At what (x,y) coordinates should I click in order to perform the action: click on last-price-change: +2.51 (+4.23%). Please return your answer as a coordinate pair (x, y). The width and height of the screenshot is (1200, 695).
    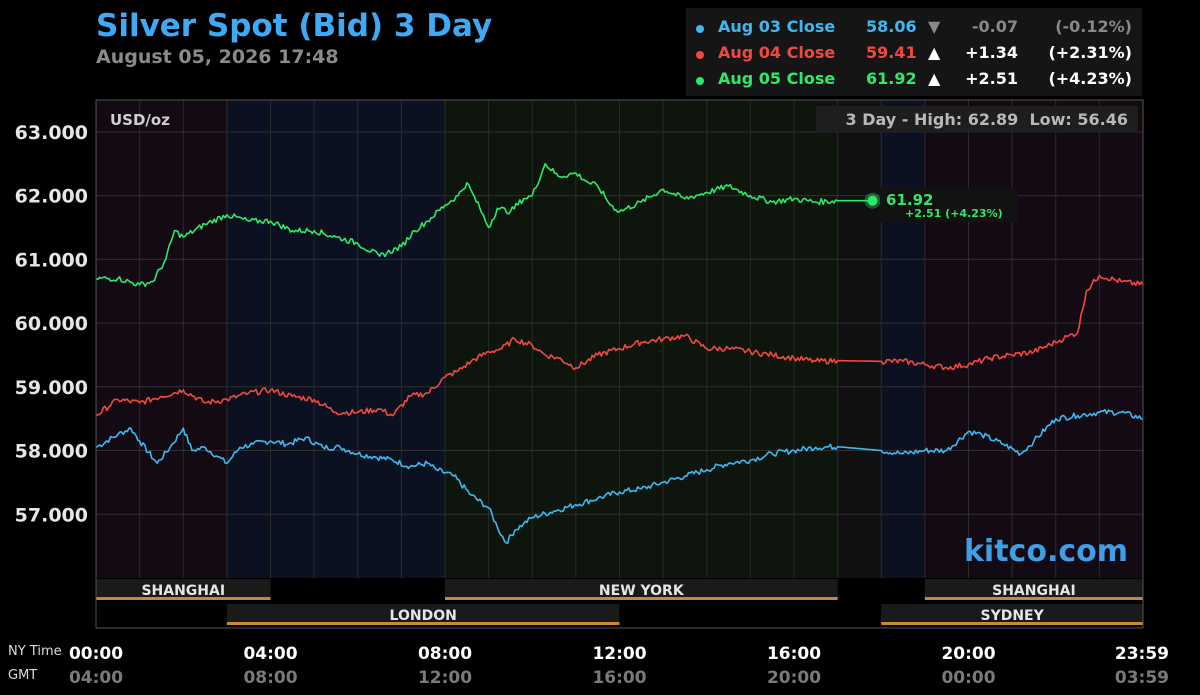
    Looking at the image, I should click on (954, 213).